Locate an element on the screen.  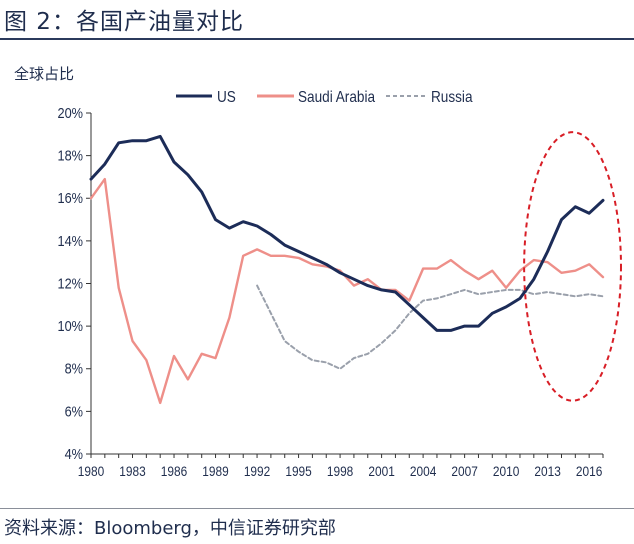
annotations is located at coordinates (572, 266).